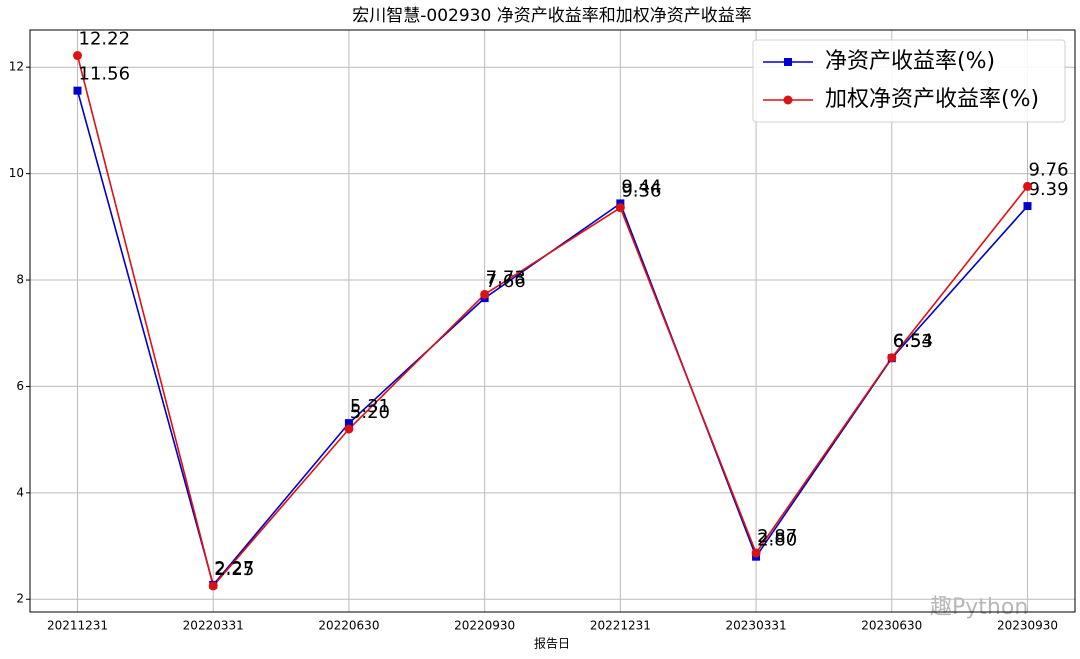 Image resolution: width=1080 pixels, height=659 pixels. Describe the element at coordinates (506, 277) in the screenshot. I see `value-label: 7.73` at that location.